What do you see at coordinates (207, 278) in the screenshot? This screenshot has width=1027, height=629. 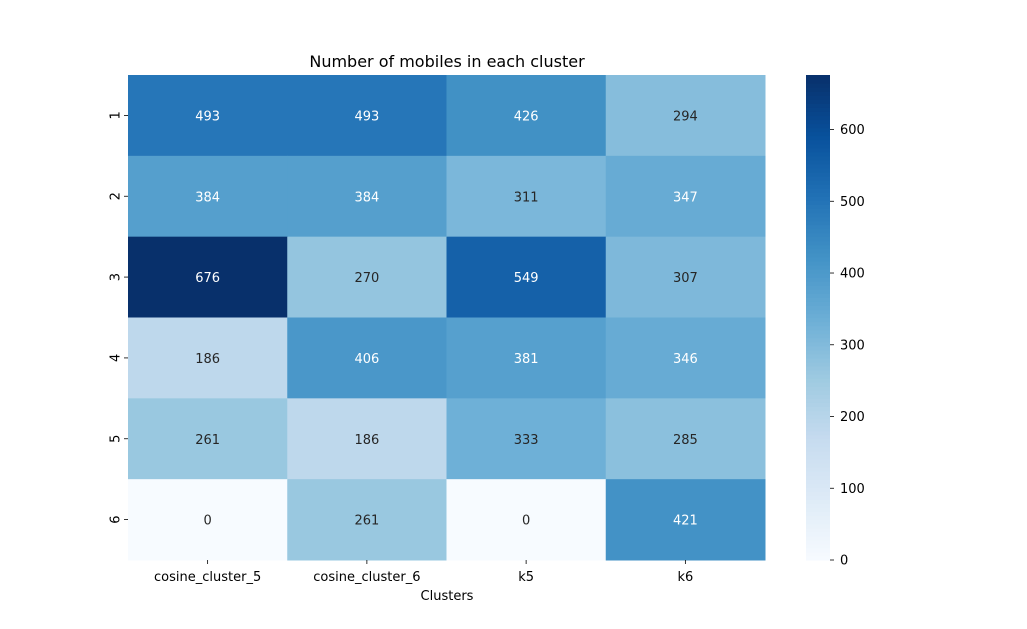 I see `cell-value-label: 676` at bounding box center [207, 278].